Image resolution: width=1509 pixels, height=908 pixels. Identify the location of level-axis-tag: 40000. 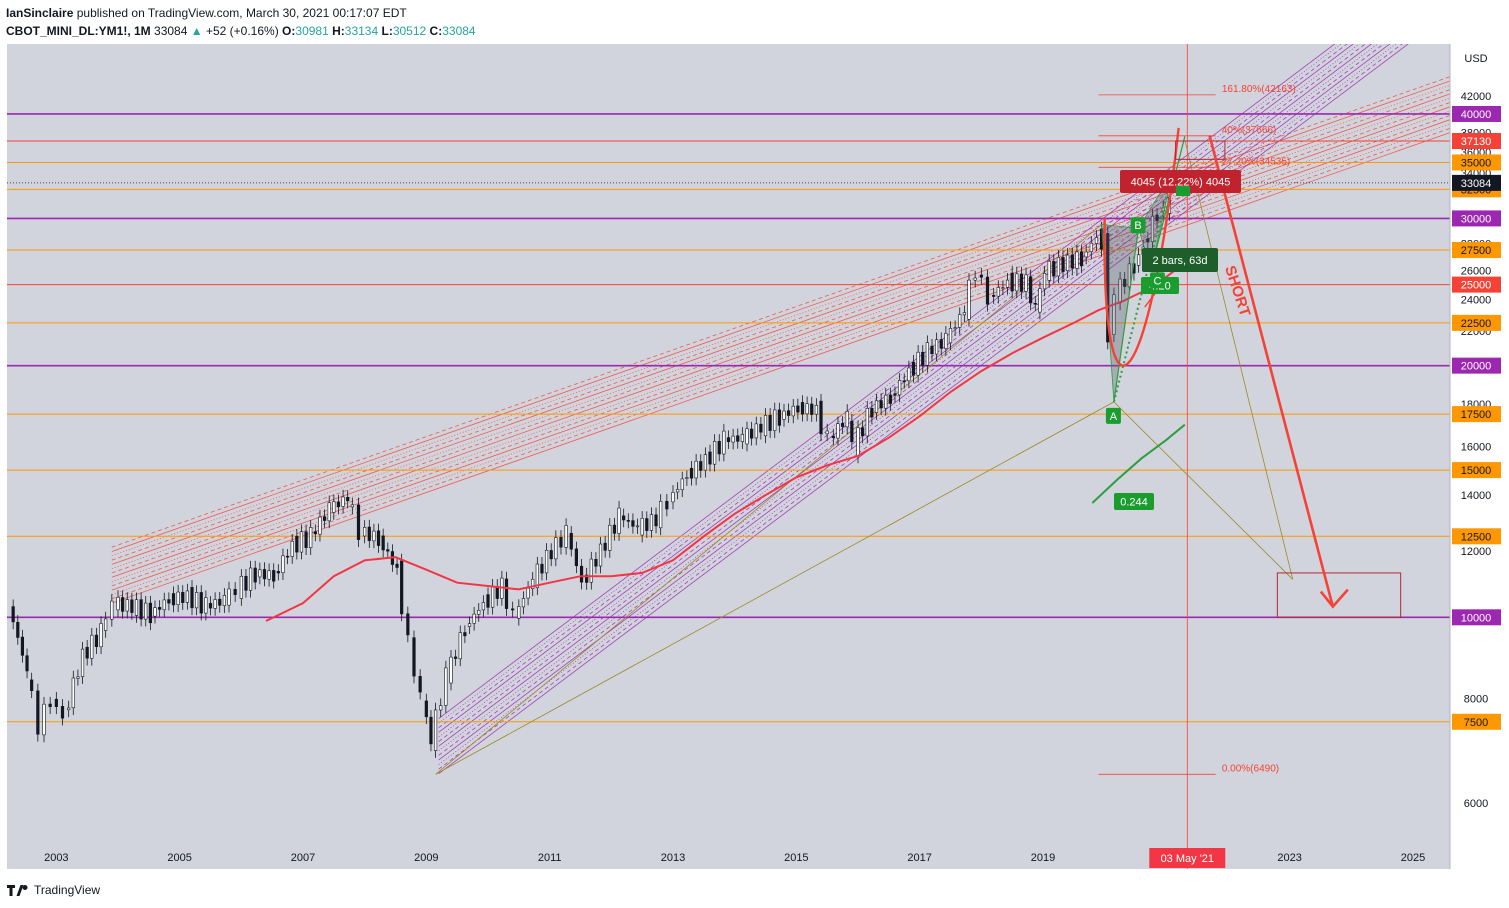
(1476, 115).